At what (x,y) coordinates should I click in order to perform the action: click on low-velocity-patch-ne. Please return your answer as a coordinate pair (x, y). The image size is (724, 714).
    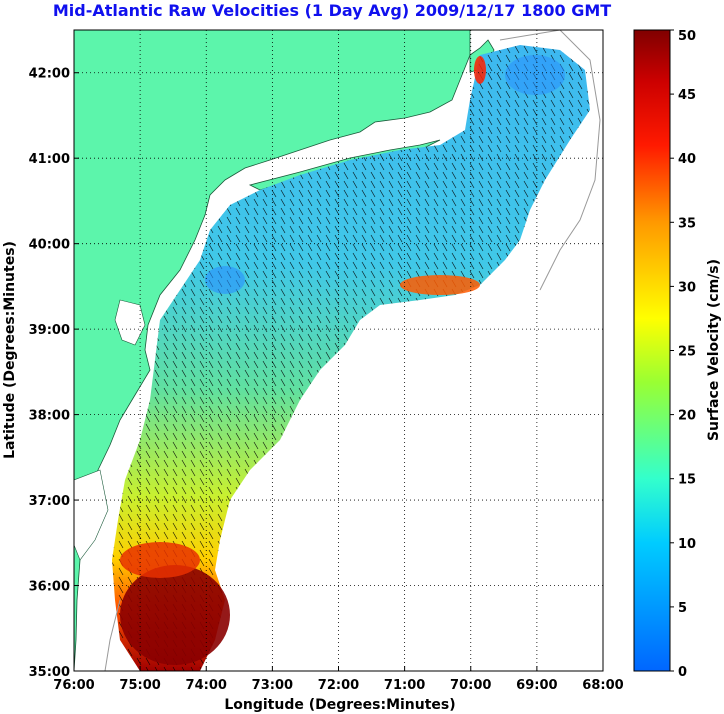
    Looking at the image, I should click on (535, 75).